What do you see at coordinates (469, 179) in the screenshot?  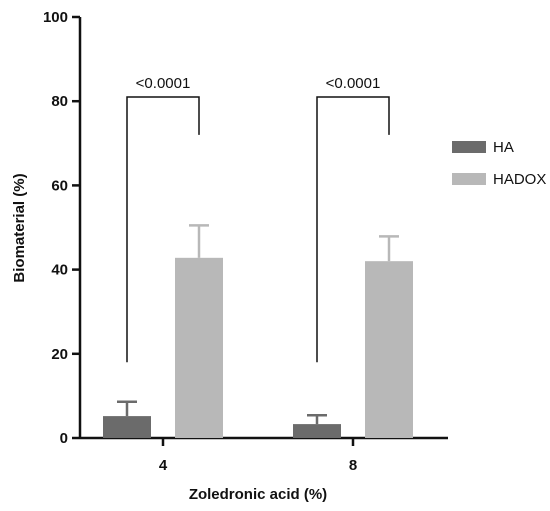 I see `legend-swatch-hadox` at bounding box center [469, 179].